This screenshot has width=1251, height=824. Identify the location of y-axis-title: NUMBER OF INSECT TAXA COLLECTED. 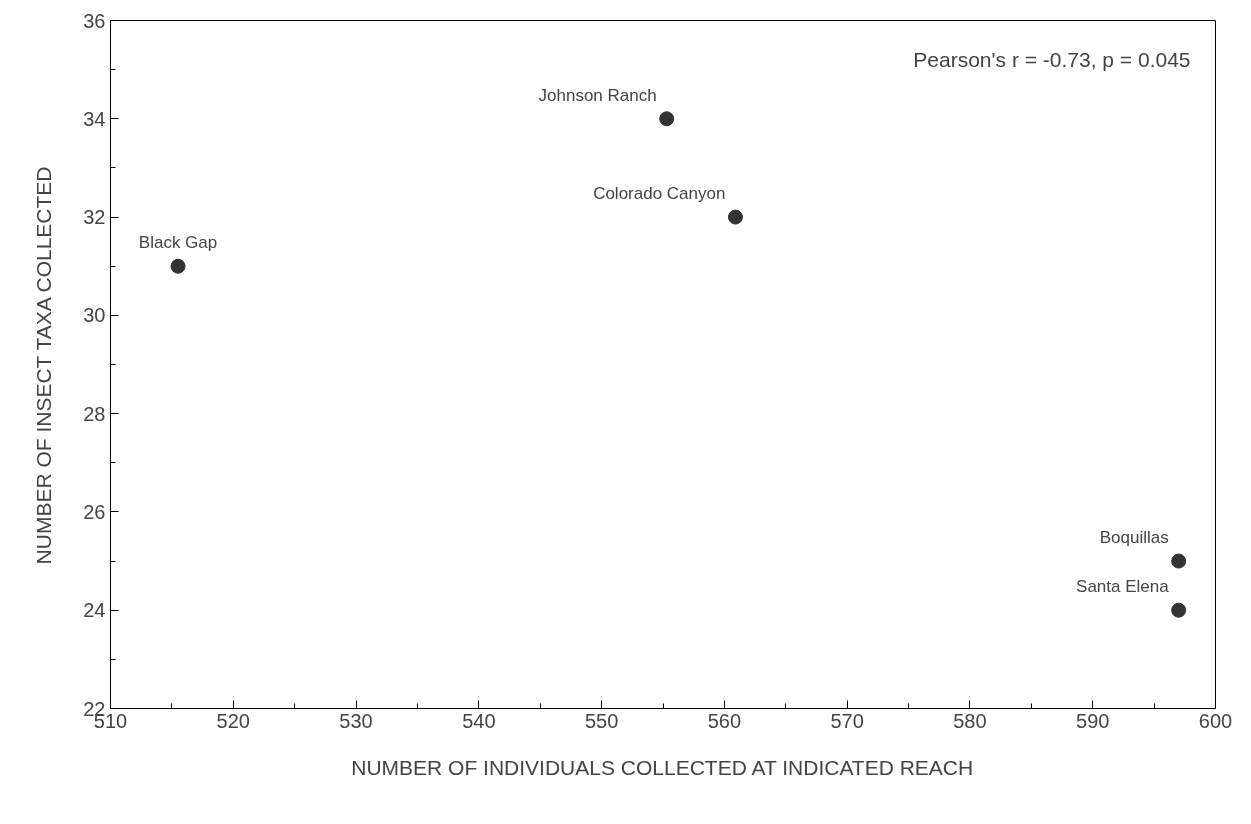
(44, 365).